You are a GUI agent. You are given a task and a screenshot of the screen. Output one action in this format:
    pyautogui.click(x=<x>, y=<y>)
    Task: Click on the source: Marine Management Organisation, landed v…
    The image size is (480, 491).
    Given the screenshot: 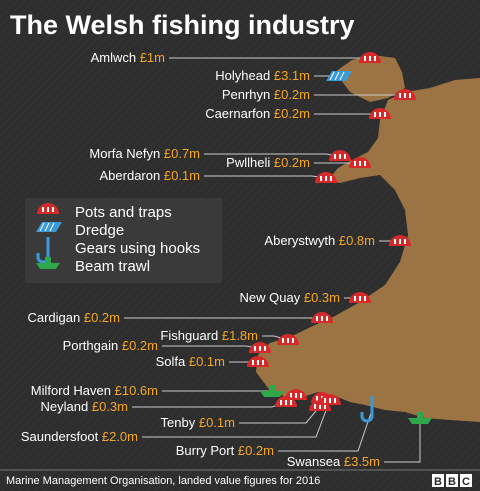 What is the action you would take?
    pyautogui.click(x=163, y=481)
    